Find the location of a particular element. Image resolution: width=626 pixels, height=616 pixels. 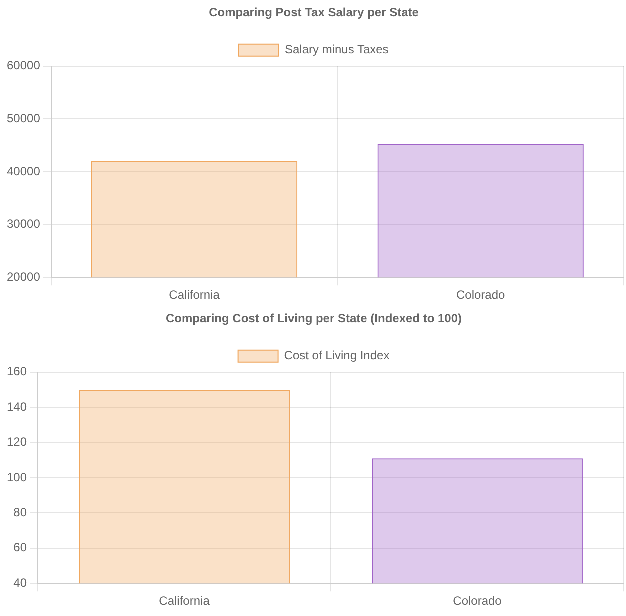

y-tick-label: 20000 is located at coordinates (23, 277).